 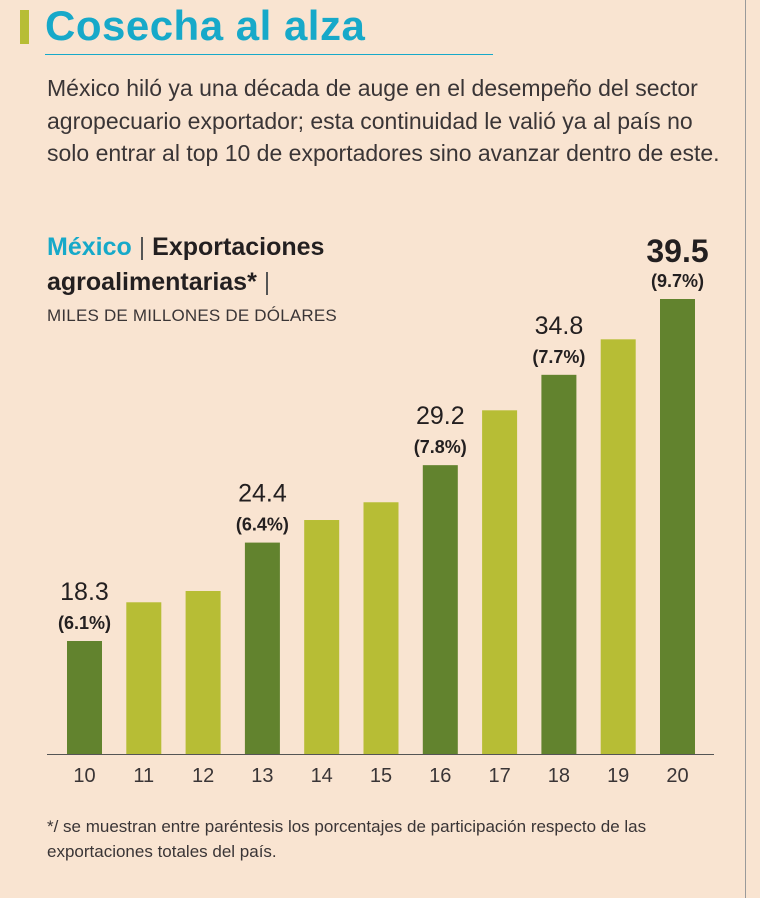 What do you see at coordinates (203, 776) in the screenshot?
I see `x-tick-label: 12` at bounding box center [203, 776].